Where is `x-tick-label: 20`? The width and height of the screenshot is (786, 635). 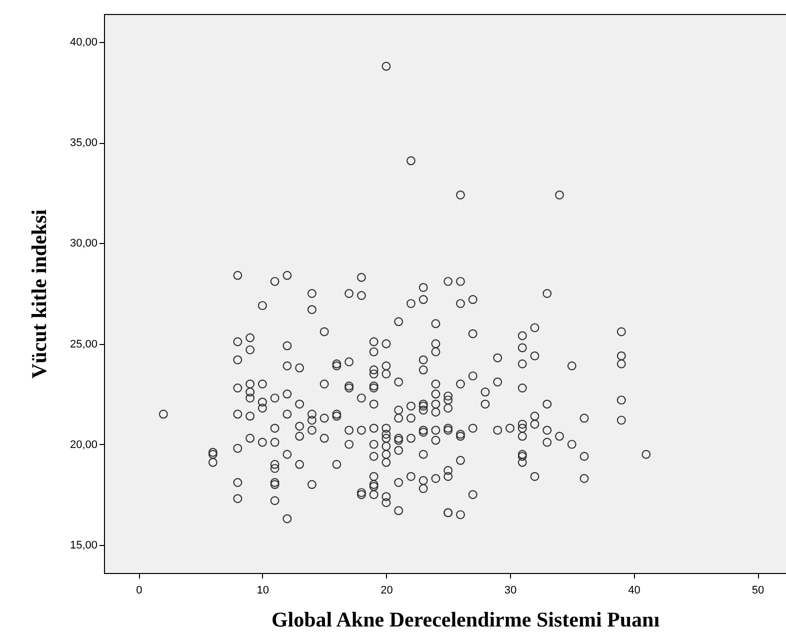
x-tick-label: 20 is located at coordinates (386, 590).